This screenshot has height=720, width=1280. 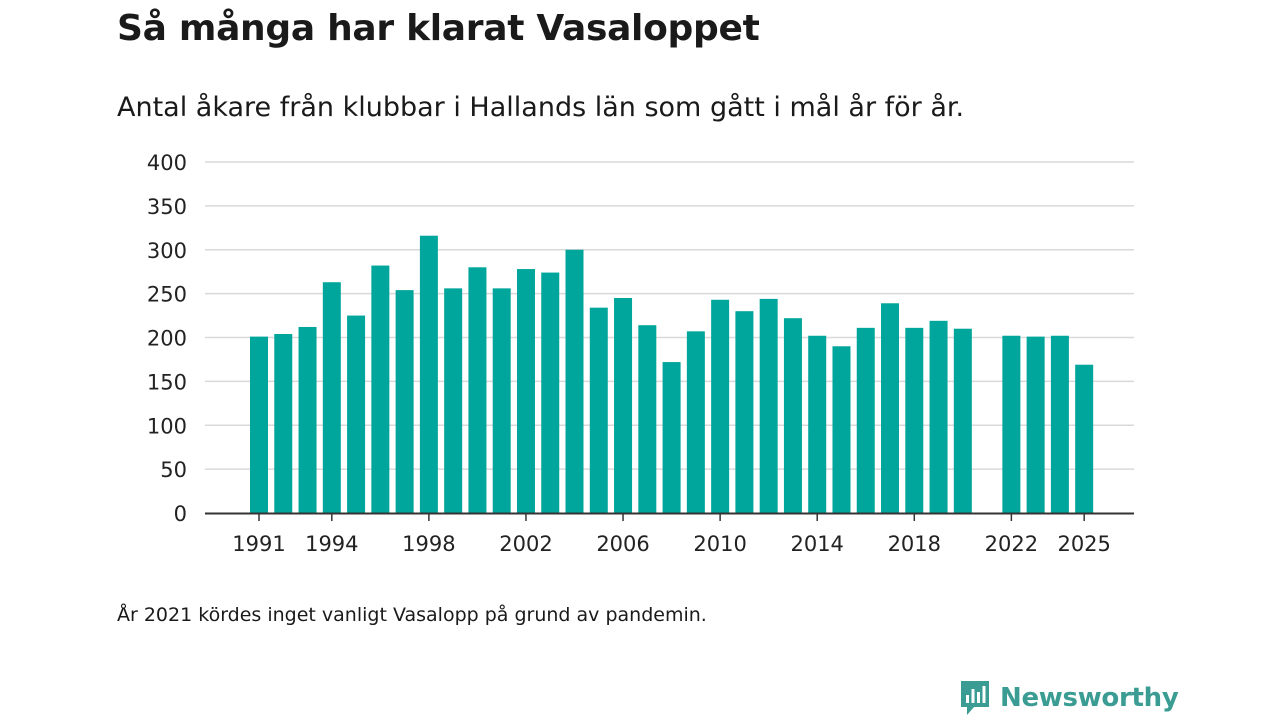 What do you see at coordinates (331, 544) in the screenshot?
I see `x-tick-label: 1994` at bounding box center [331, 544].